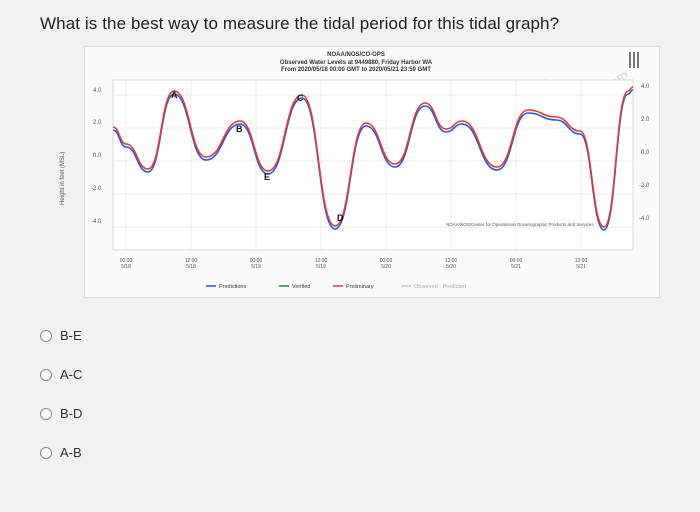  Describe the element at coordinates (96, 222) in the screenshot. I see `y-tick-left: -4.0` at that location.